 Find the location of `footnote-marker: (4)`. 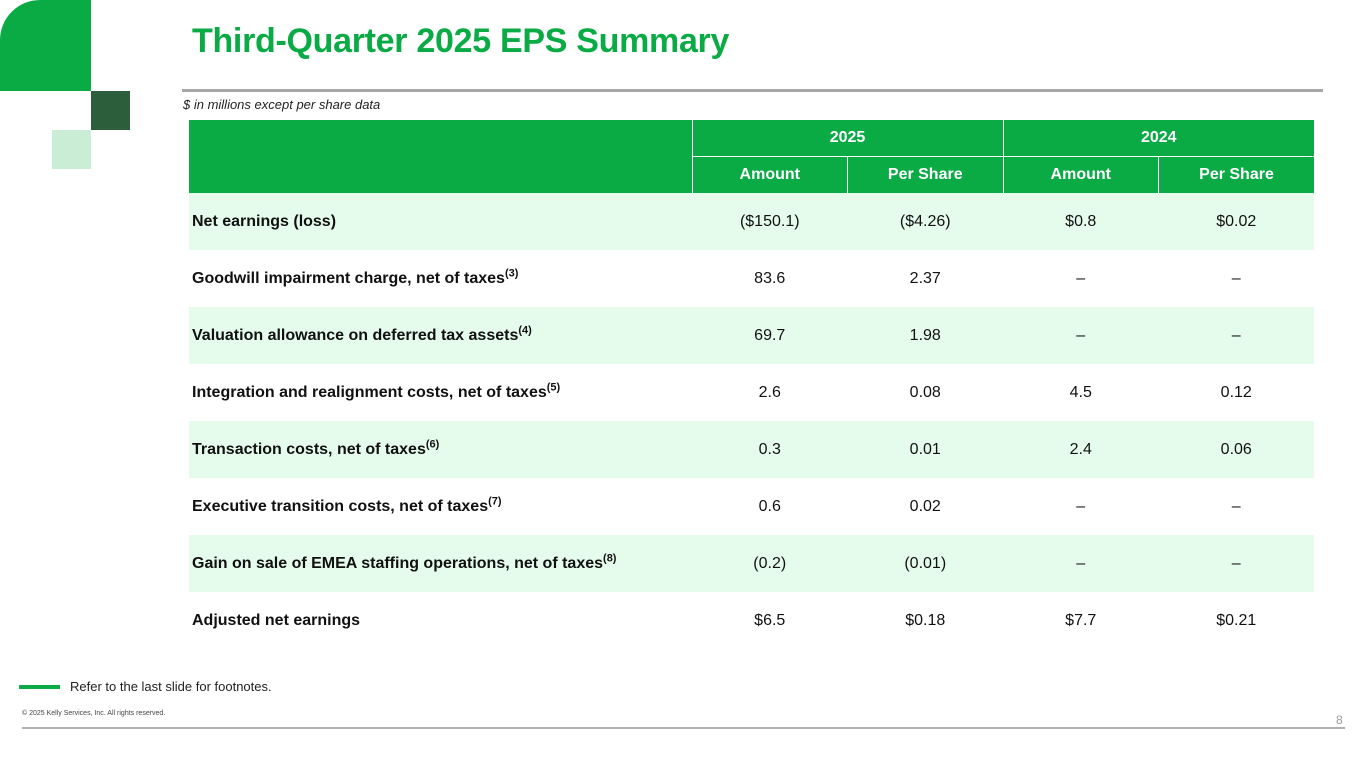

footnote-marker: (4) is located at coordinates (525, 330).